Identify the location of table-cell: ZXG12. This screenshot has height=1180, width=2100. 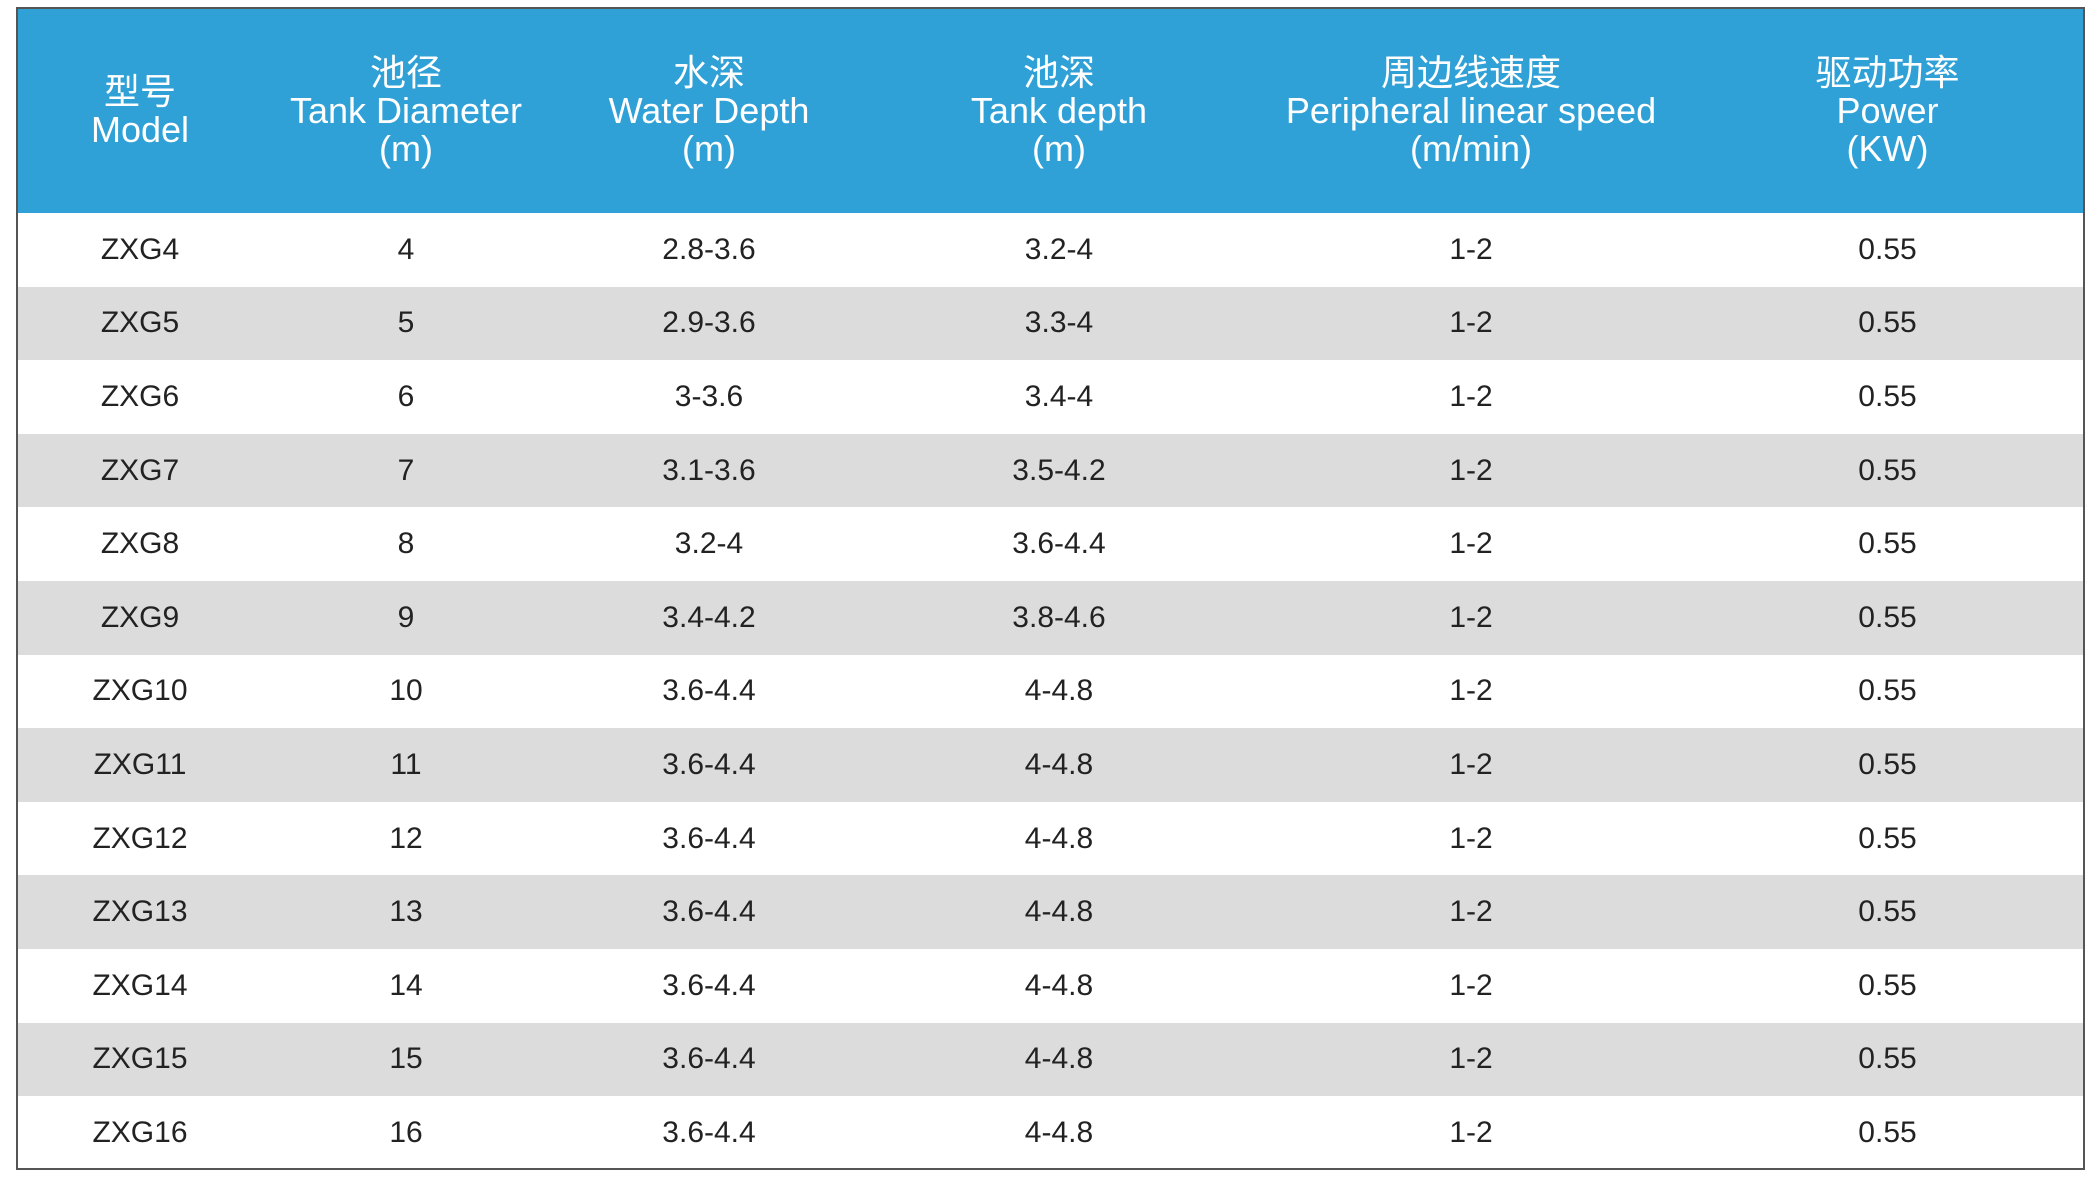
(140, 838).